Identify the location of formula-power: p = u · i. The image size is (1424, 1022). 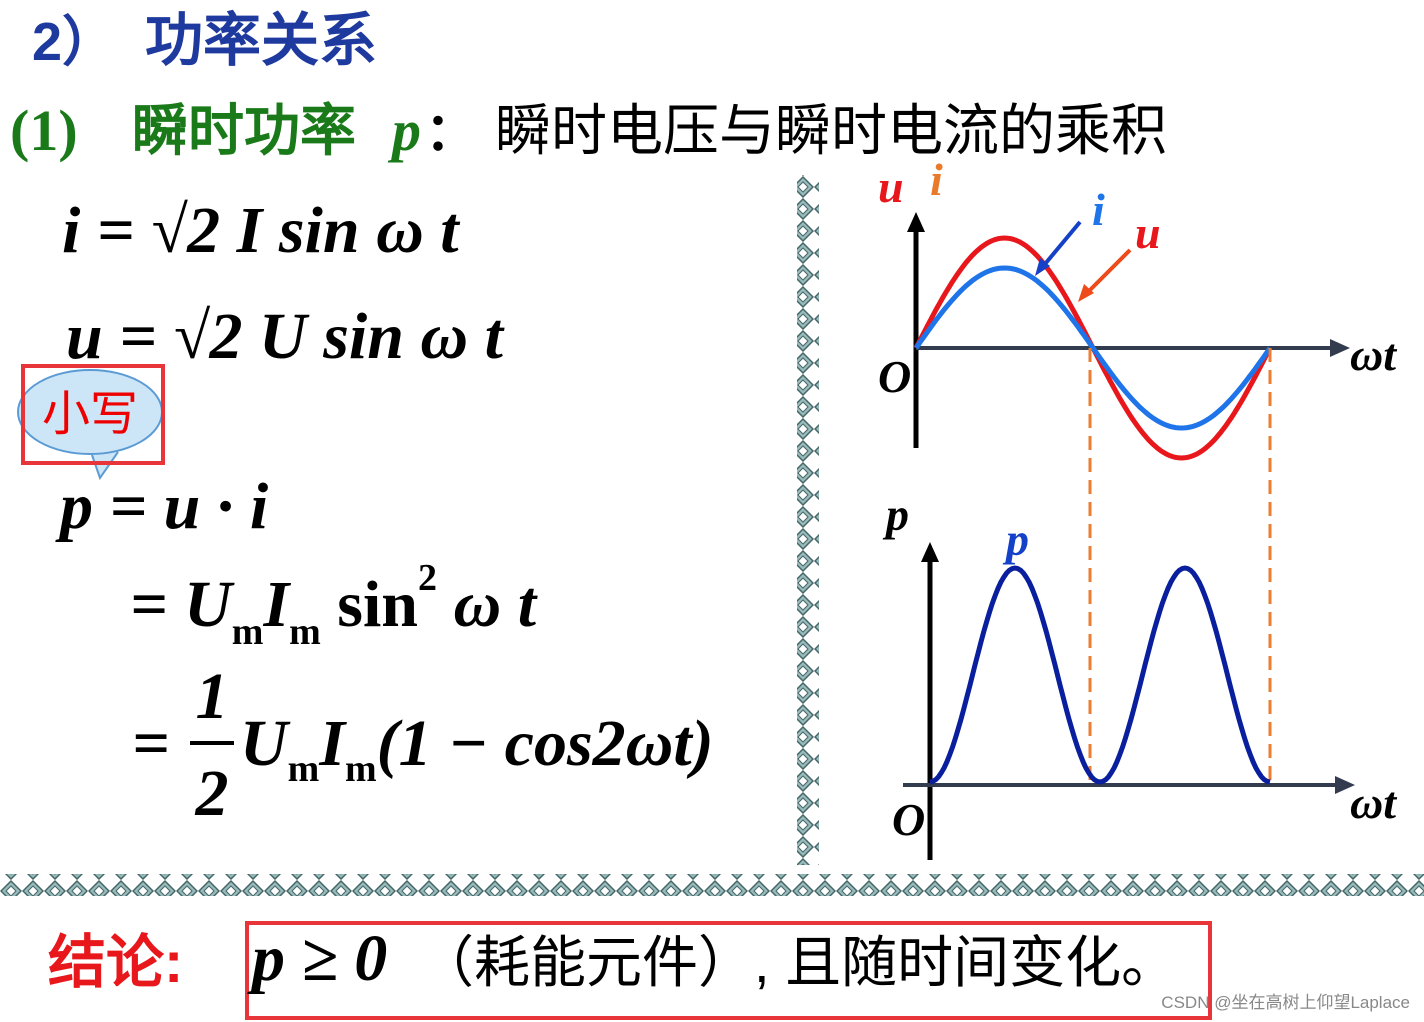
(162, 506).